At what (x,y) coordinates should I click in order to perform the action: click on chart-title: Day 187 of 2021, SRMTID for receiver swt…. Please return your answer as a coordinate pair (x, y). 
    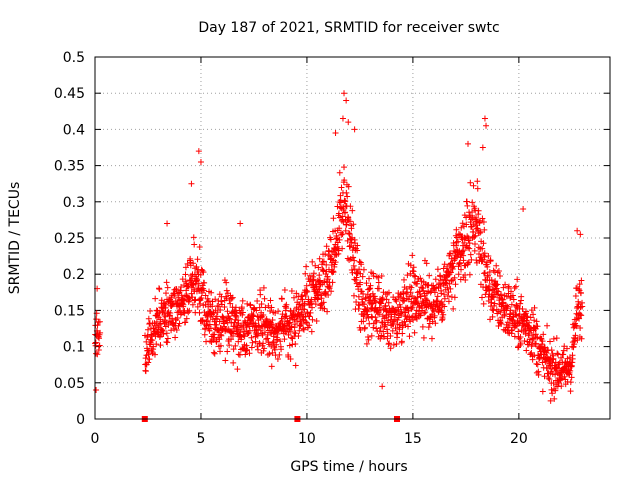
    Looking at the image, I should click on (348, 28).